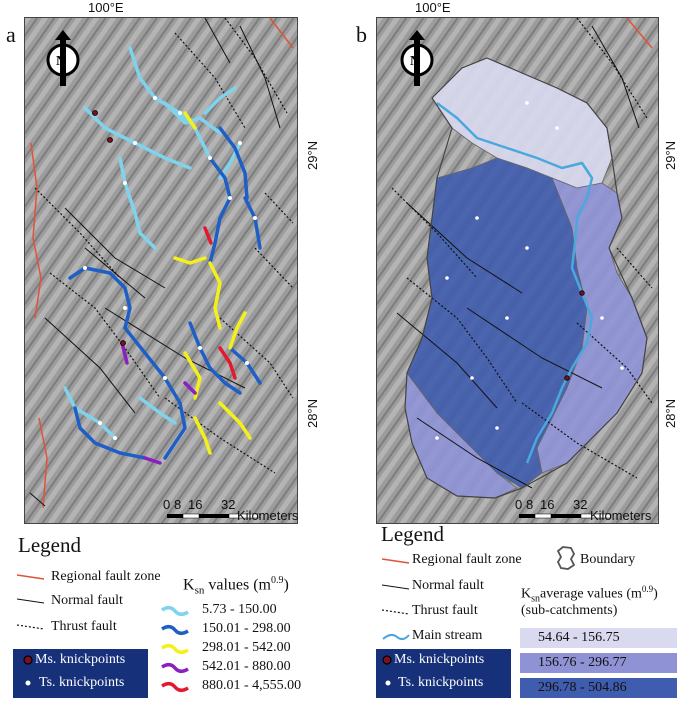 The height and width of the screenshot is (703, 685). I want to click on ksn-range-1: 5.73 - 150.00, so click(239, 609).